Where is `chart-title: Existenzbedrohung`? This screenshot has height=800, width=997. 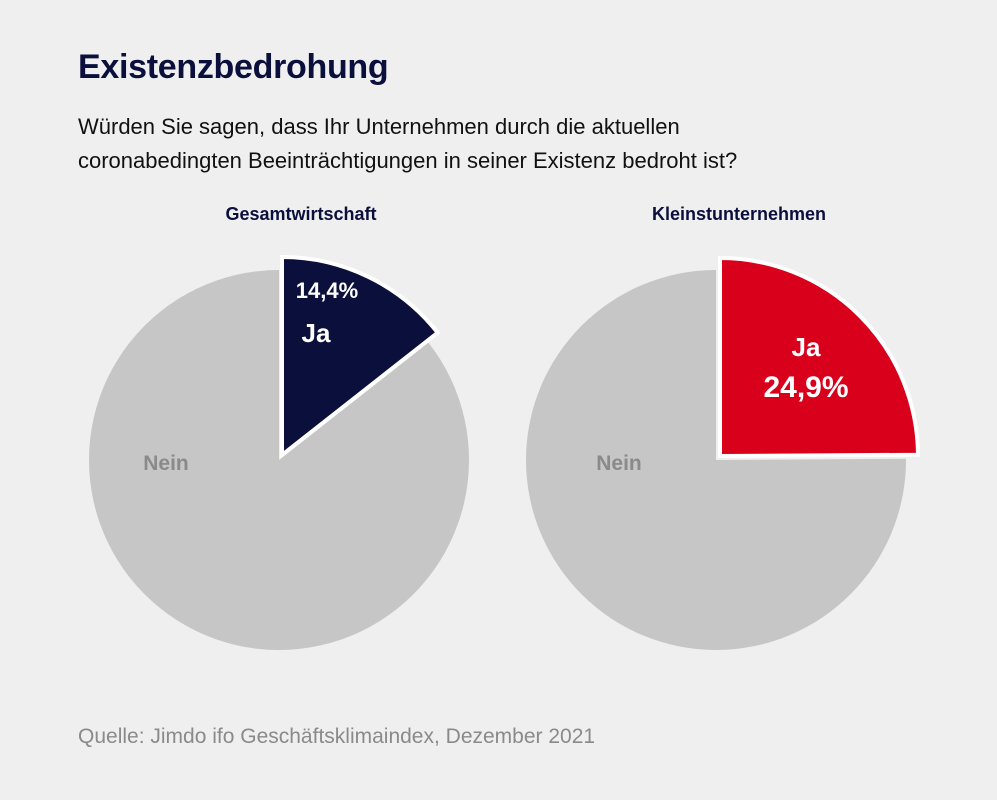
chart-title: Existenzbedrohung is located at coordinates (233, 67).